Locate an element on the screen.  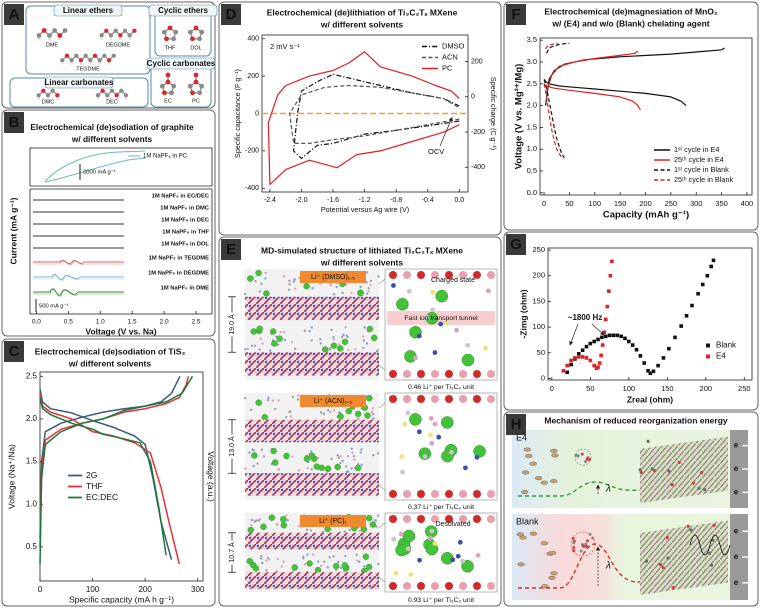
state-label: Desolvated is located at coordinates (452, 524).